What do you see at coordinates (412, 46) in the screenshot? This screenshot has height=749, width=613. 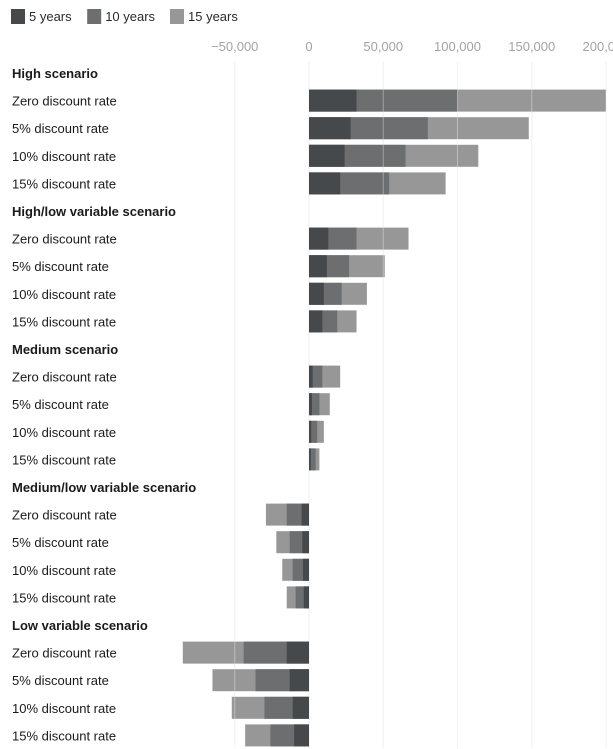 I see `tick-layer: −50,000 0 50,000 100,000 150,000 200,000` at bounding box center [412, 46].